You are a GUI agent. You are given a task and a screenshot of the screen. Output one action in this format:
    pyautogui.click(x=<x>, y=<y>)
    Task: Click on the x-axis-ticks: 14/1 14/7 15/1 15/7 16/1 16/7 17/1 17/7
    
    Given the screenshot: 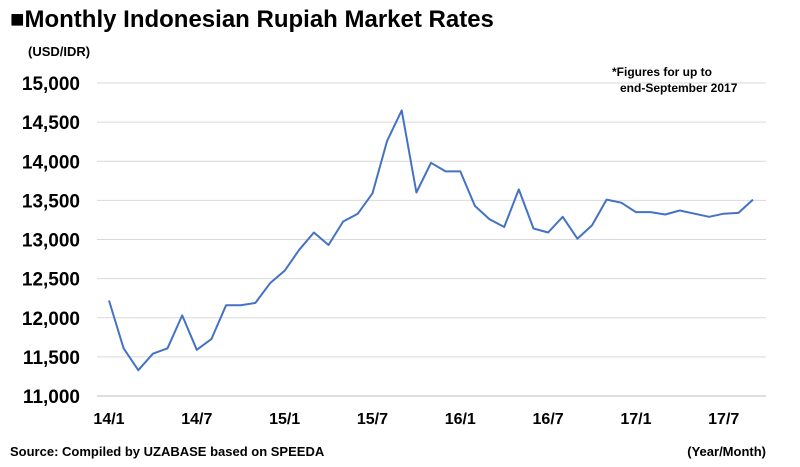 What is the action you would take?
    pyautogui.click(x=416, y=419)
    